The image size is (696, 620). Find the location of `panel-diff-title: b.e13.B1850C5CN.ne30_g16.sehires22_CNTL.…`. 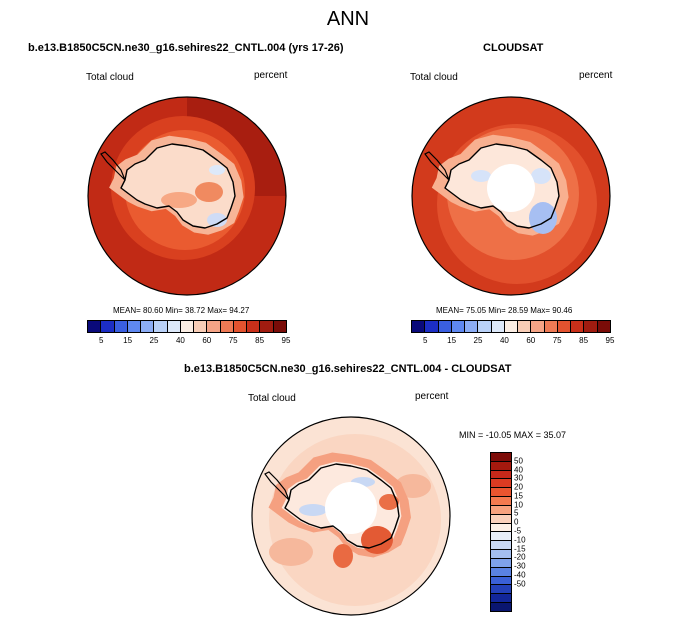

panel-diff-title: b.e13.B1850C5CN.ne30_g16.sehires22_CNTL.… is located at coordinates (348, 369).